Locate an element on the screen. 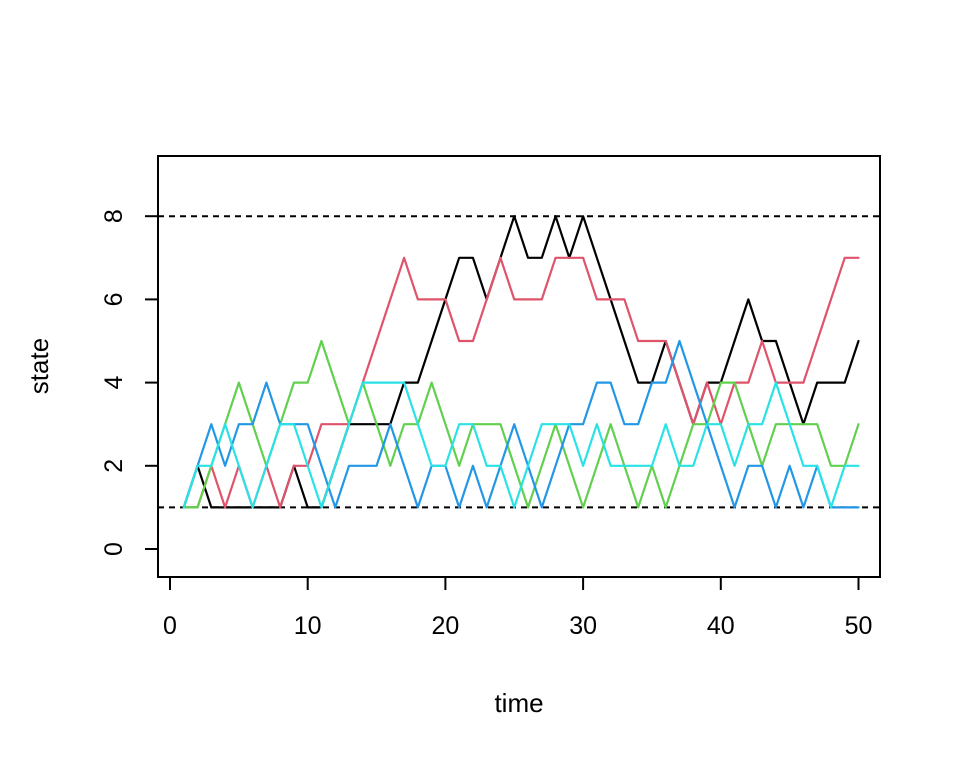 The width and height of the screenshot is (960, 768). x-tick-label-40: 40 is located at coordinates (721, 626).